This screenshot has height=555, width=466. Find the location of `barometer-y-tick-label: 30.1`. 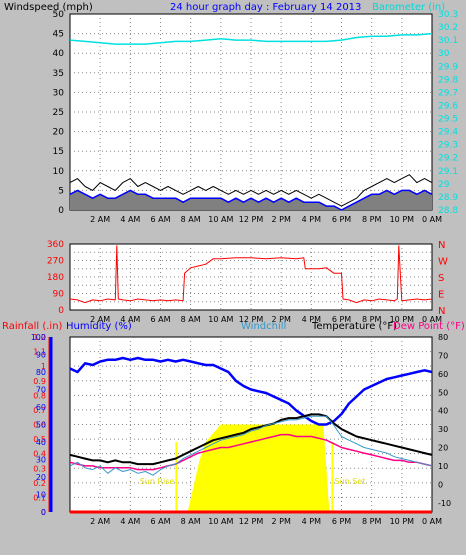

barometer-y-tick-label: 30.1 is located at coordinates (448, 41).